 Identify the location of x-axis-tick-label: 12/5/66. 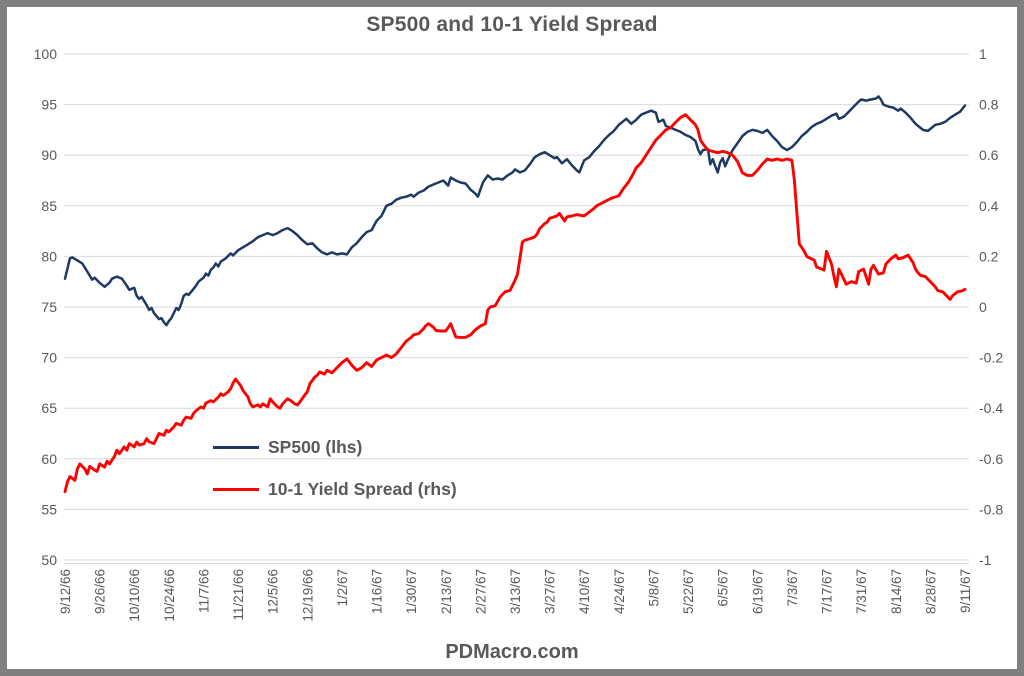
(273, 591).